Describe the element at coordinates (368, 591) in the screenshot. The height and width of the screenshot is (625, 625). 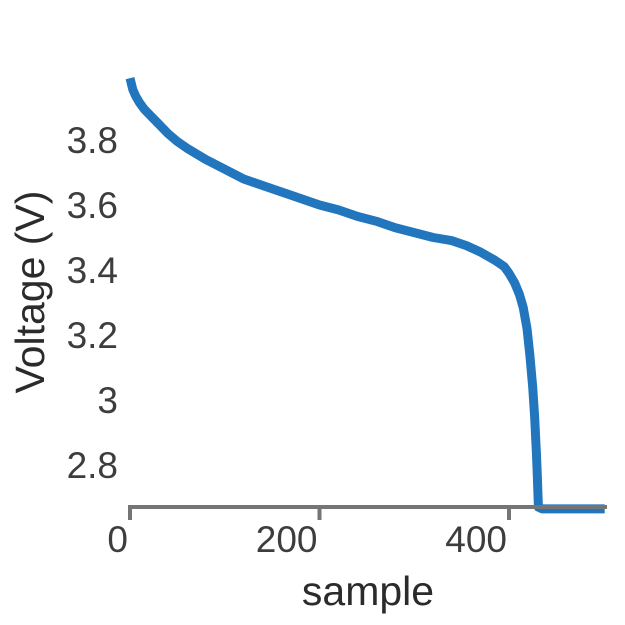
I see `x-axis-title: sample` at that location.